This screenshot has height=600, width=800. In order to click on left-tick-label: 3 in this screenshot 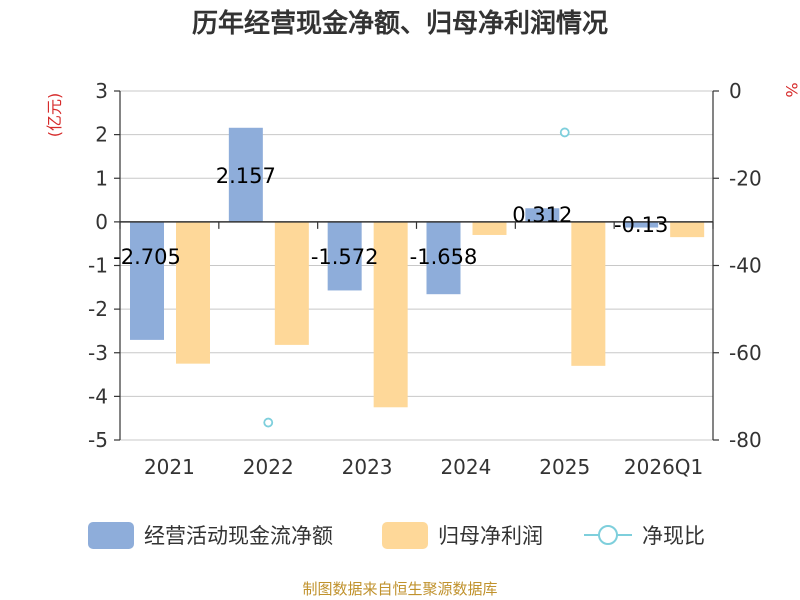, I will do `click(101, 91)`.